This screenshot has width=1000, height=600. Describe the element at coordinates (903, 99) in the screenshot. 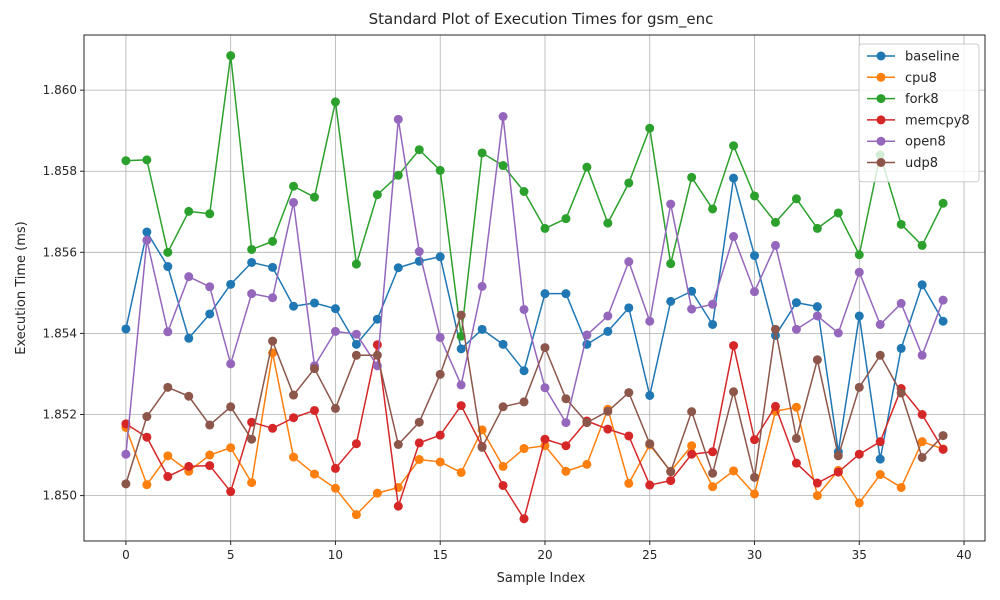

I see `legend-item-fork8: fork8` at that location.